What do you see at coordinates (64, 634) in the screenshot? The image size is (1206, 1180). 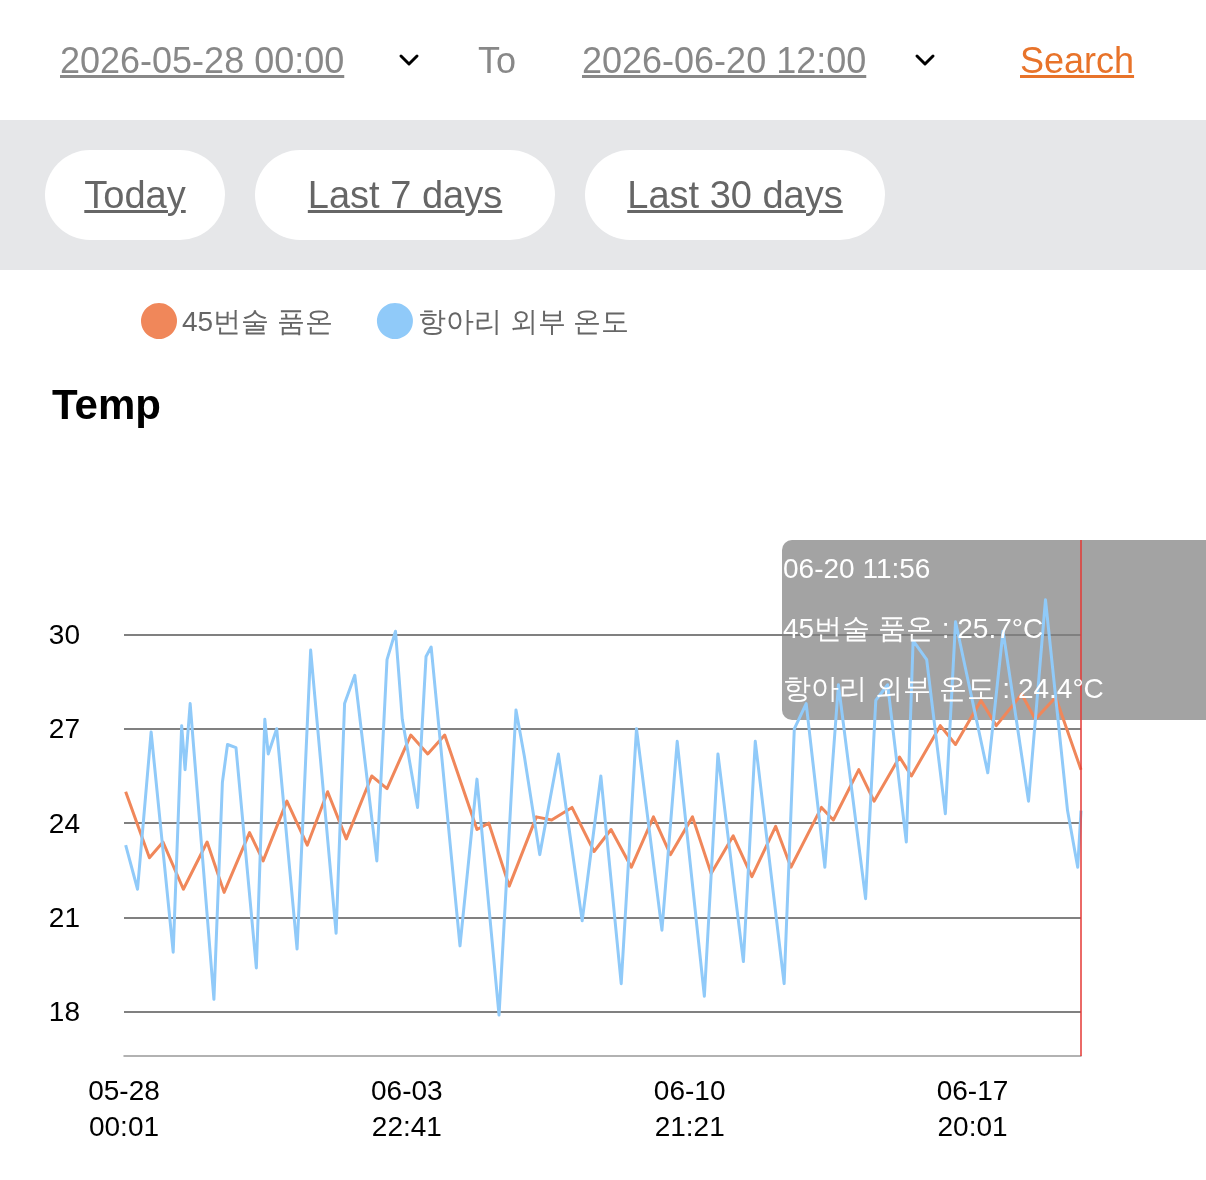 I see `y-tick-label: 30` at bounding box center [64, 634].